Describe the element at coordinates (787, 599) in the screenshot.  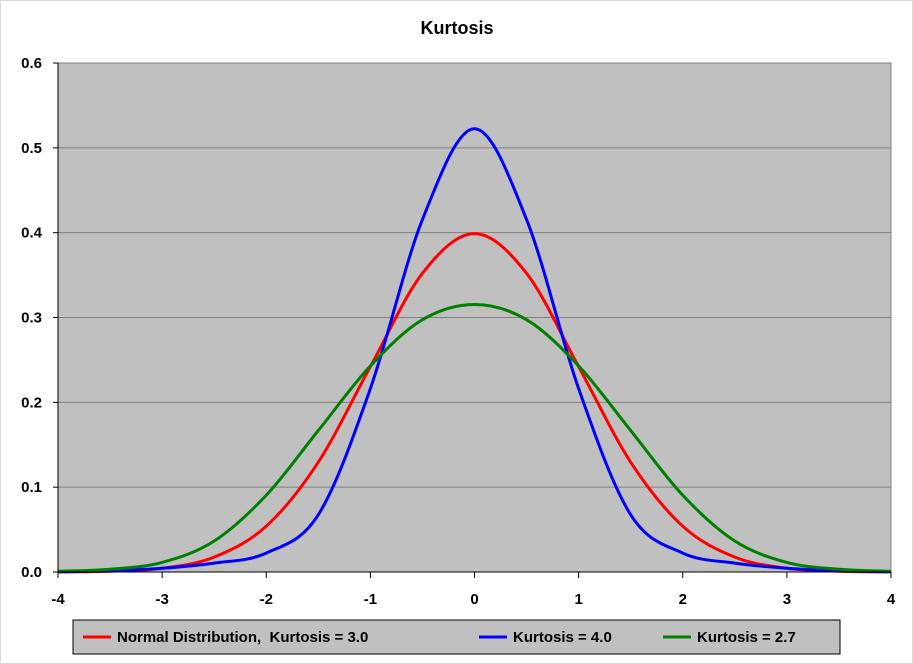
I see `x-tick-label: 3` at that location.